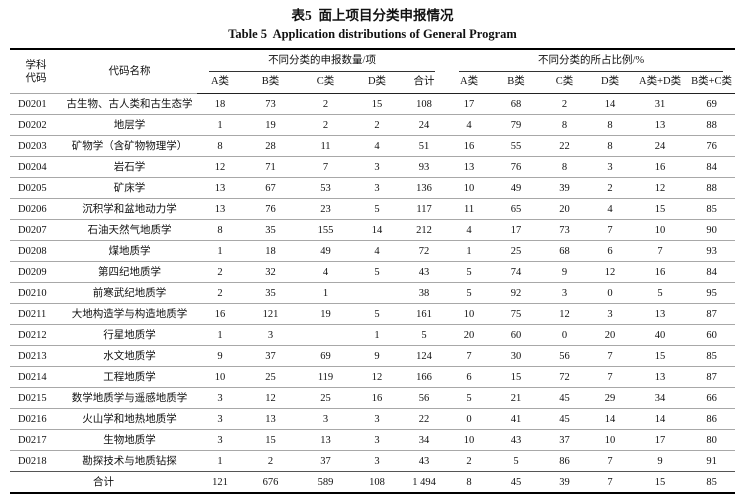 The image size is (745, 494). I want to click on value-cell: 39, so click(565, 188).